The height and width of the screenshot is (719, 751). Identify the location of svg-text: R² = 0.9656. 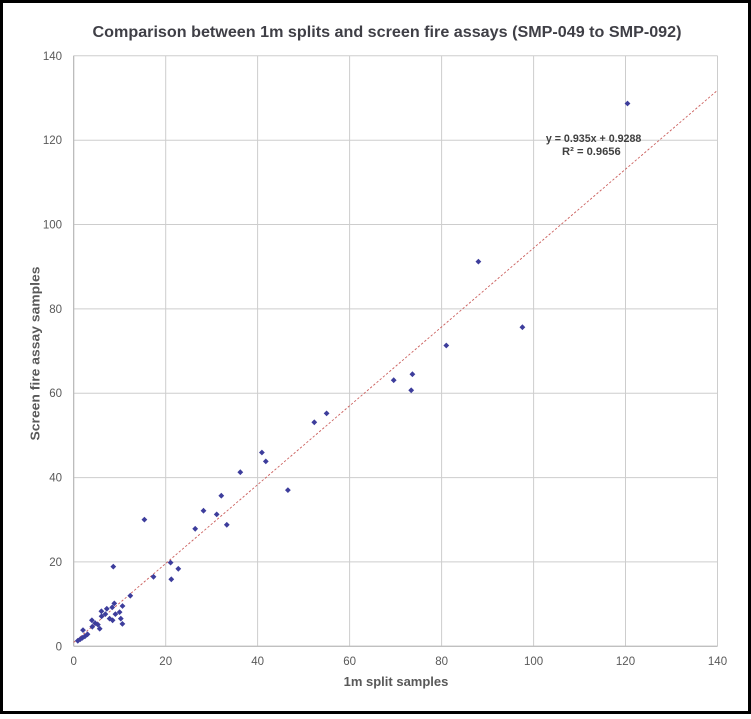
(591, 152).